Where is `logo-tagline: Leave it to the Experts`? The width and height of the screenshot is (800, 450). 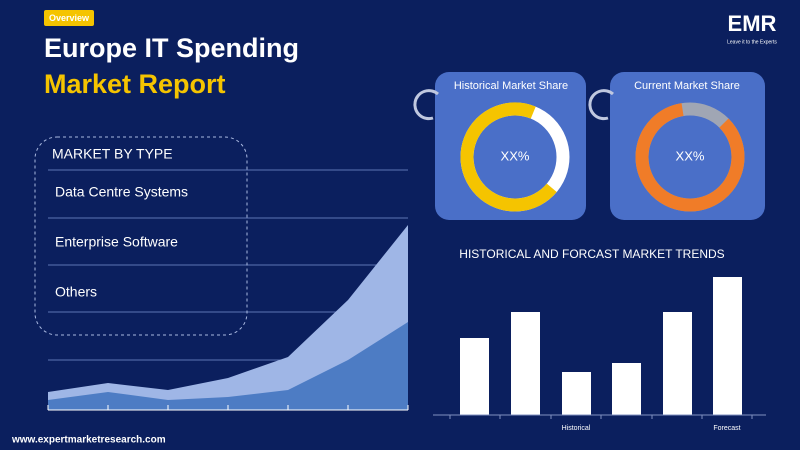 logo-tagline: Leave it to the Experts is located at coordinates (752, 42).